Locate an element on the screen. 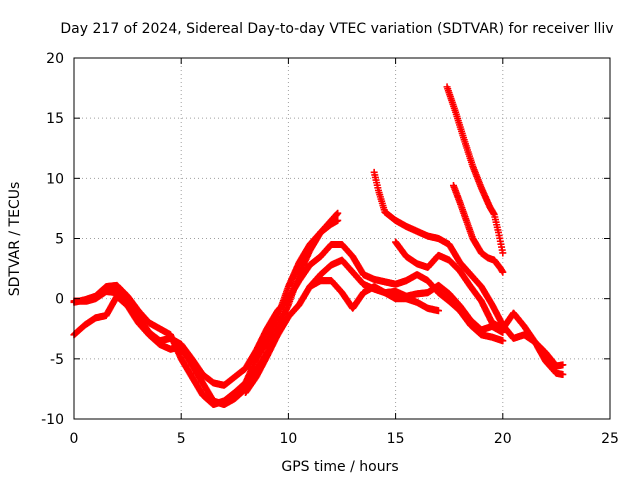  y-tick-label: 0 is located at coordinates (59, 300).